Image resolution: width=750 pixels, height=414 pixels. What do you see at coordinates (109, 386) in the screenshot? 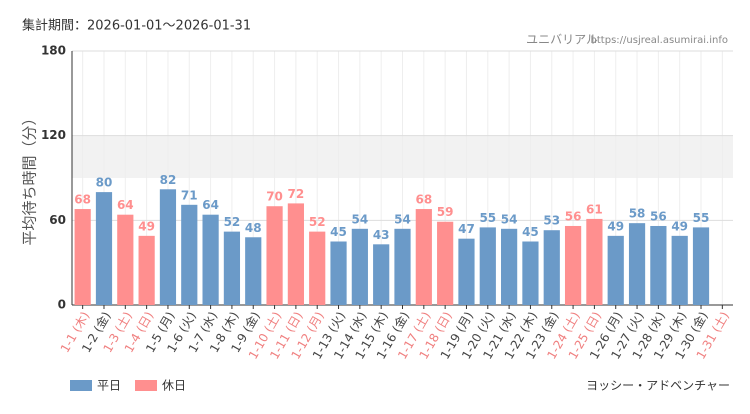
I see `legend-label: 平日` at bounding box center [109, 386].